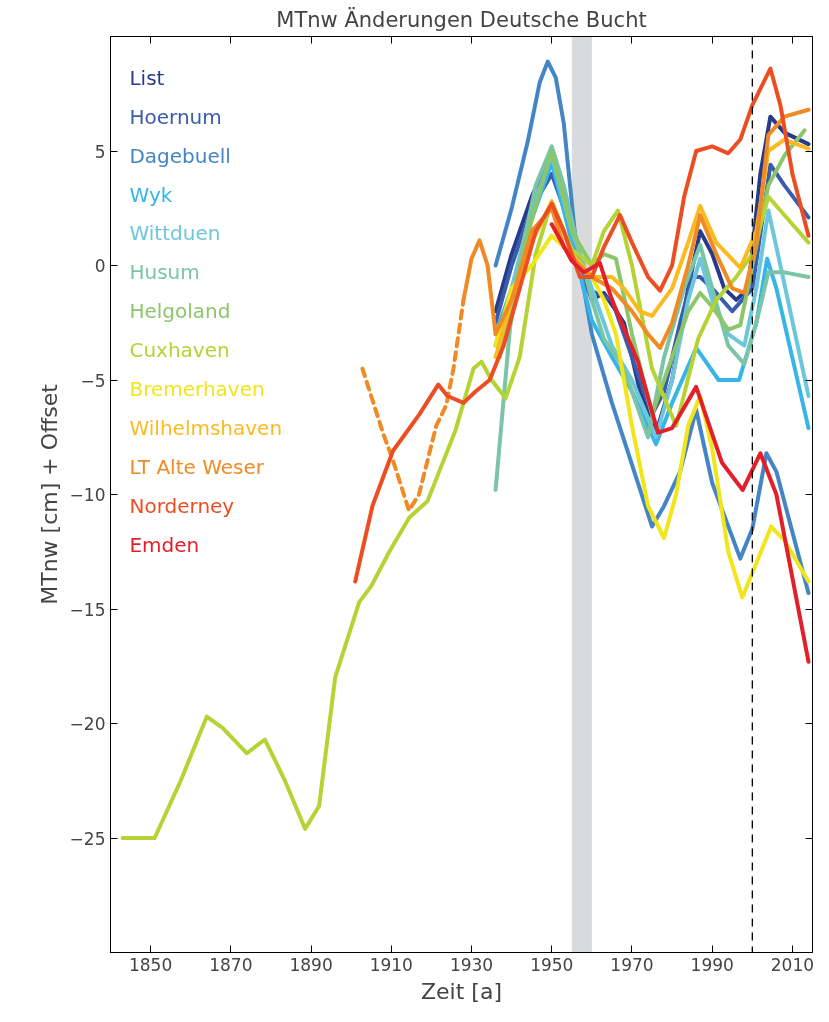 The width and height of the screenshot is (829, 1022). What do you see at coordinates (87, 724) in the screenshot?
I see `y-tick-label: −20` at bounding box center [87, 724].